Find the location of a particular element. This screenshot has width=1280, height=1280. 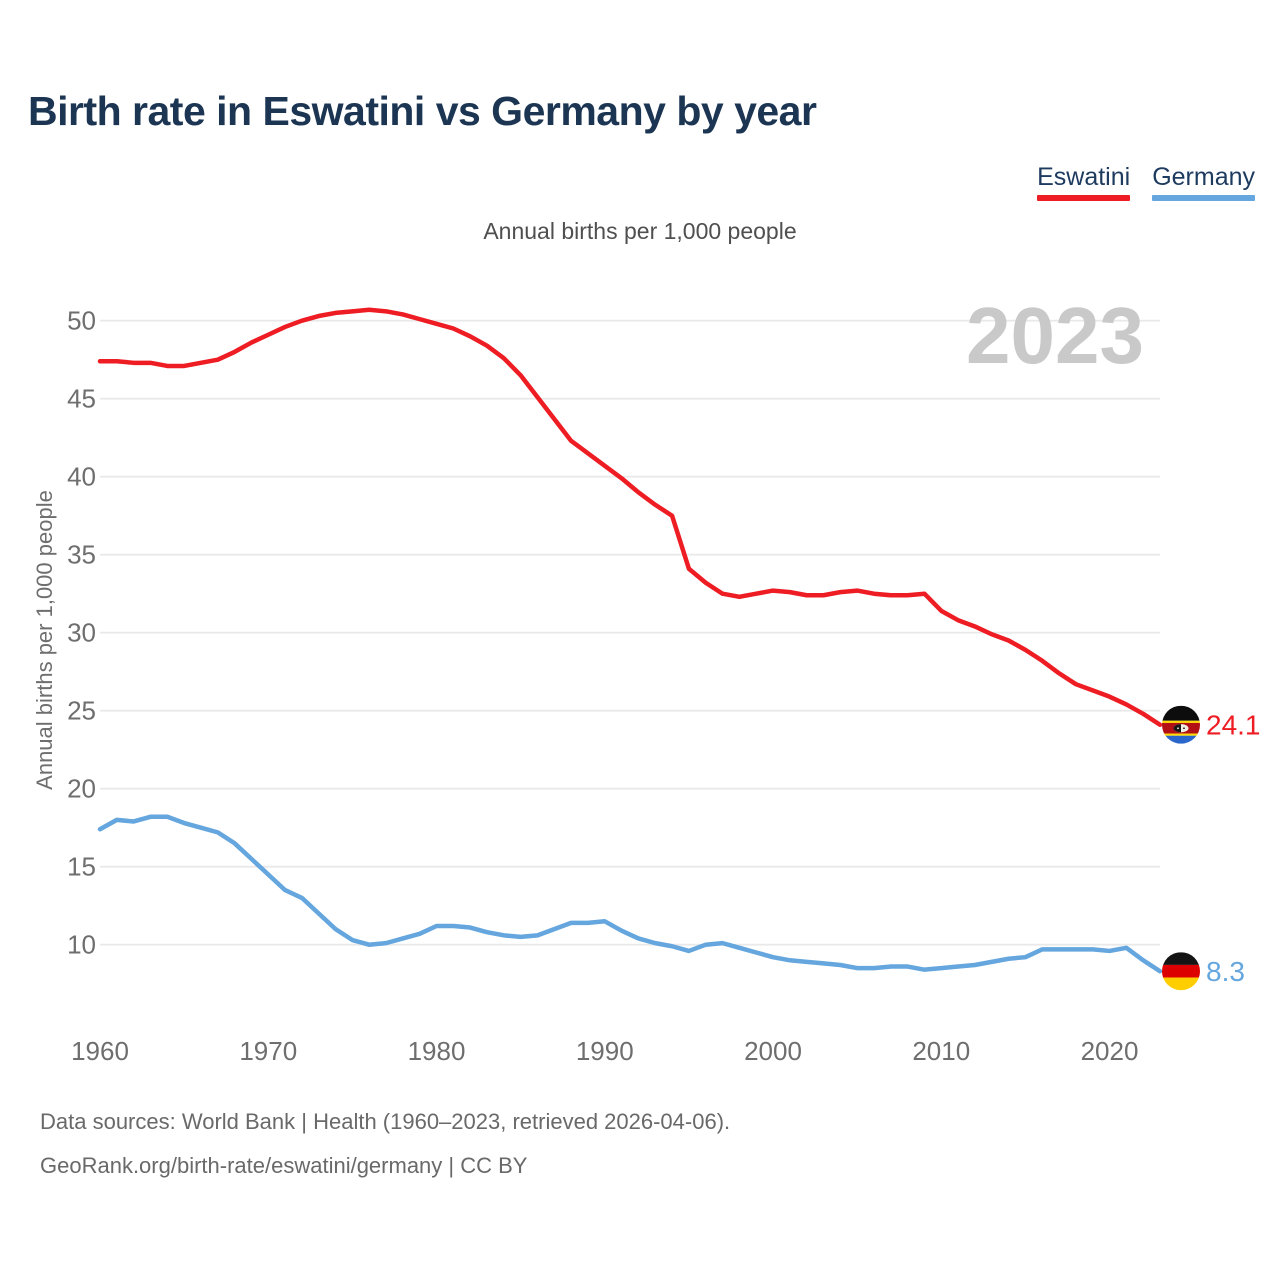

svg-text: 2020 is located at coordinates (1110, 1051).